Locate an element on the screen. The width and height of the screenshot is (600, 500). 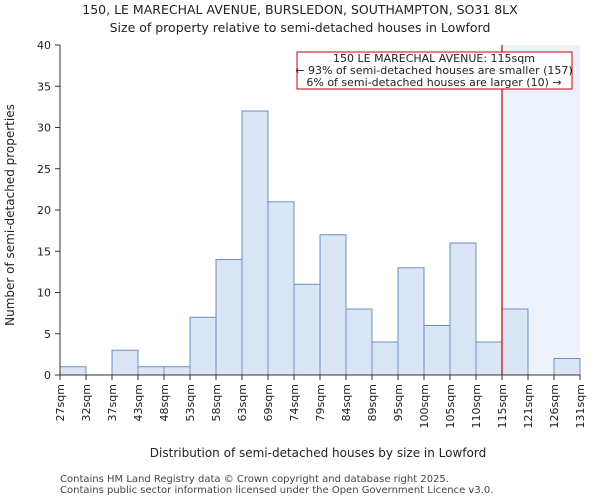
x-tick-label: 84sqm is located at coordinates (346, 402).